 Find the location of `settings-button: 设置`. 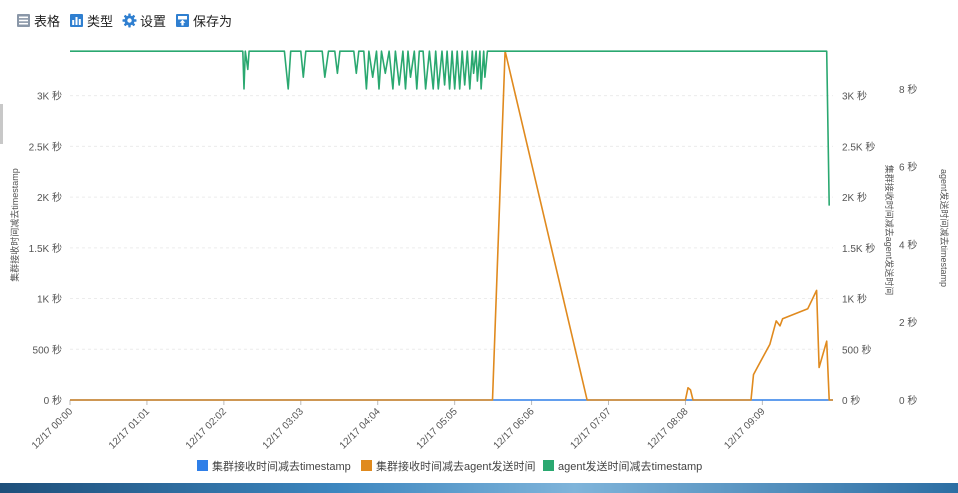

settings-button: 设置 is located at coordinates (144, 20).